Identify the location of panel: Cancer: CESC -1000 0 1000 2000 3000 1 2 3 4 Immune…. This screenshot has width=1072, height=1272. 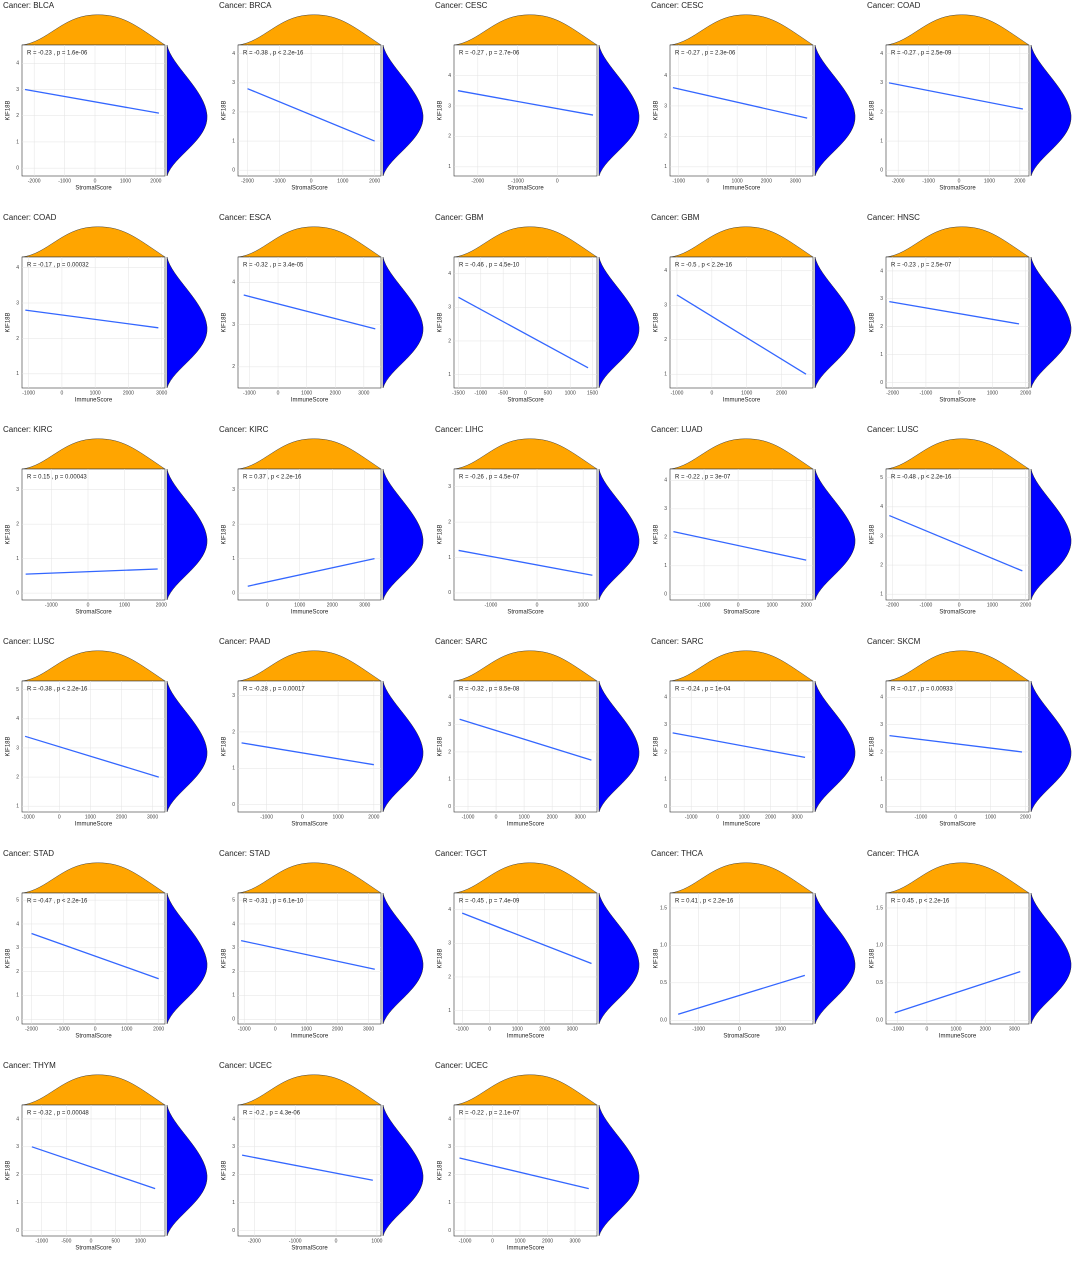
(753, 96).